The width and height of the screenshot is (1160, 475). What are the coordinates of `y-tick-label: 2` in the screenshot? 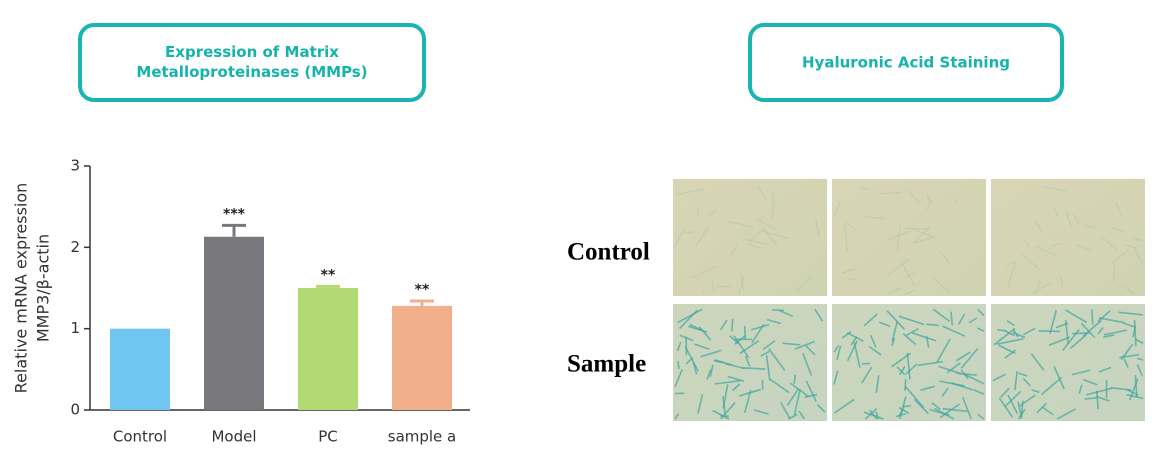 It's located at (75, 247).